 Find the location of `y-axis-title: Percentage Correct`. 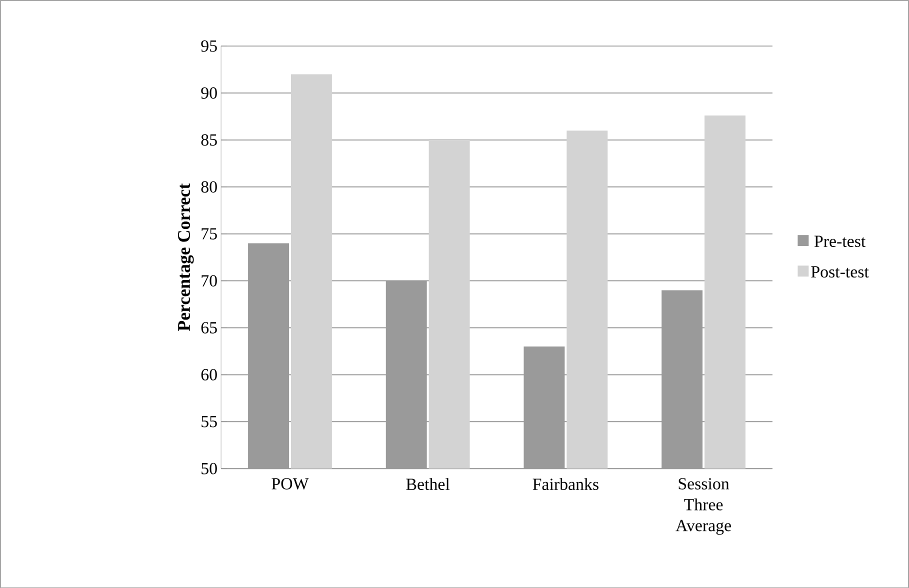

y-axis-title: Percentage Correct is located at coordinates (186, 257).